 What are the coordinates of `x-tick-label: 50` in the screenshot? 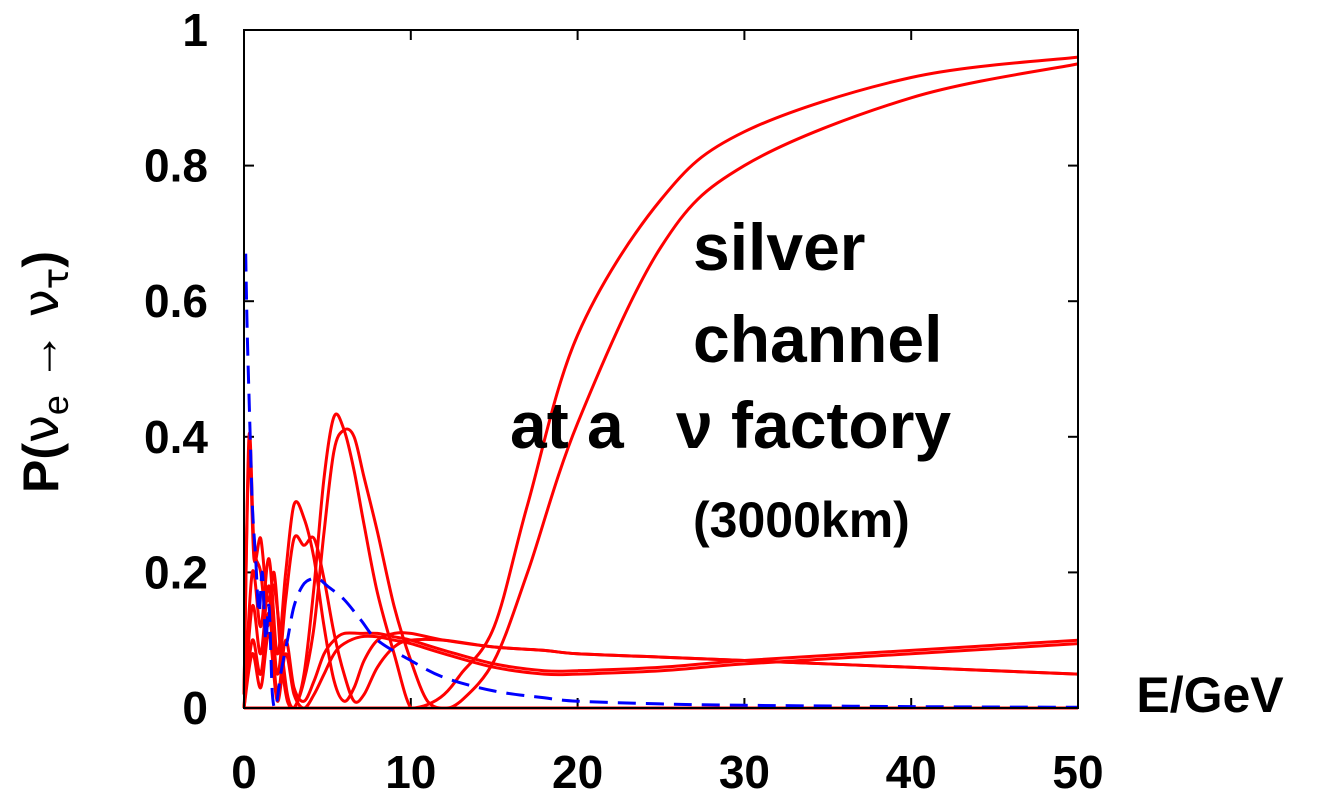 It's located at (1077, 770).